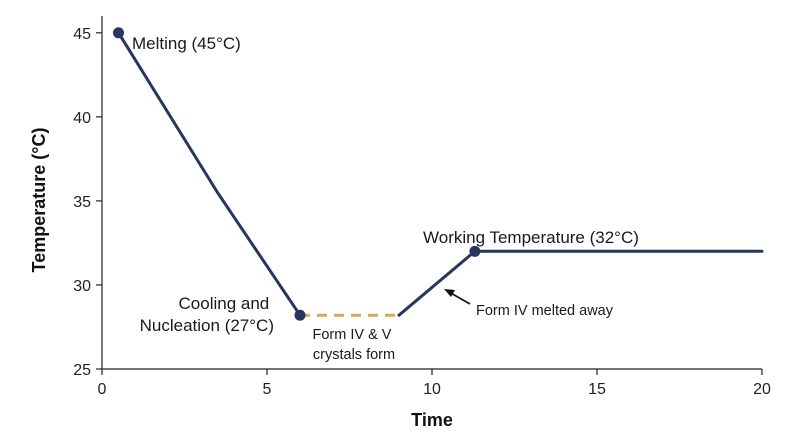 This screenshot has height=447, width=800. I want to click on y-tick-label: 35, so click(82, 202).